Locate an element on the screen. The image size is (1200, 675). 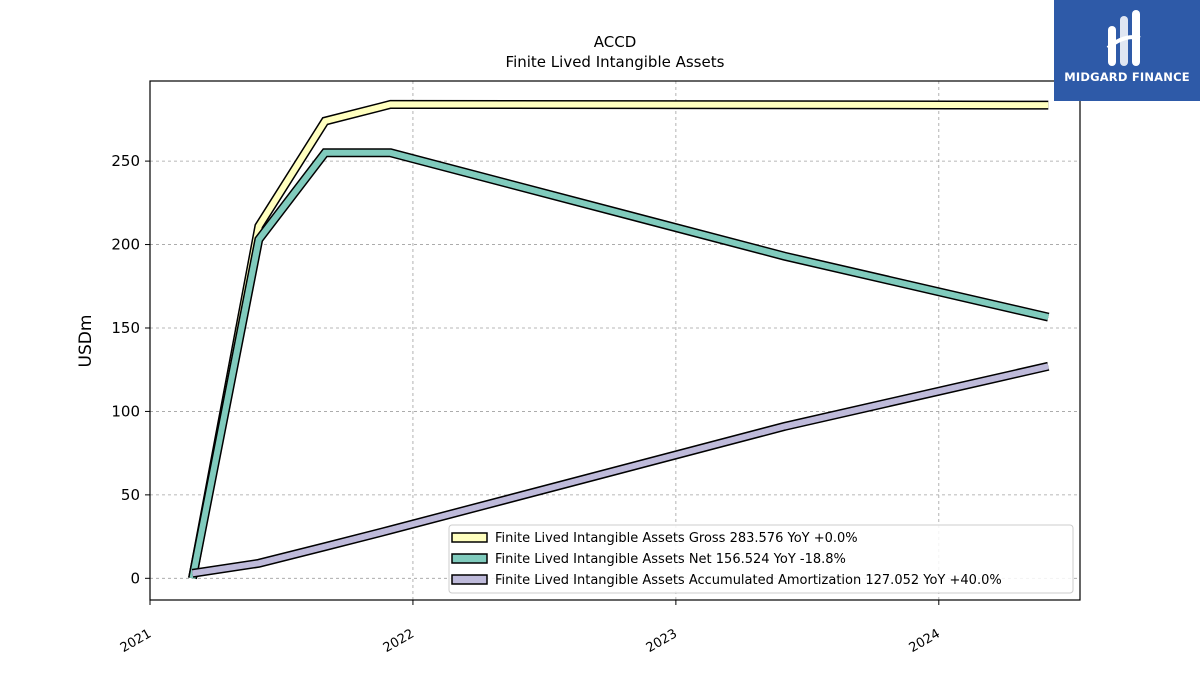
legend-box is located at coordinates (761, 559).